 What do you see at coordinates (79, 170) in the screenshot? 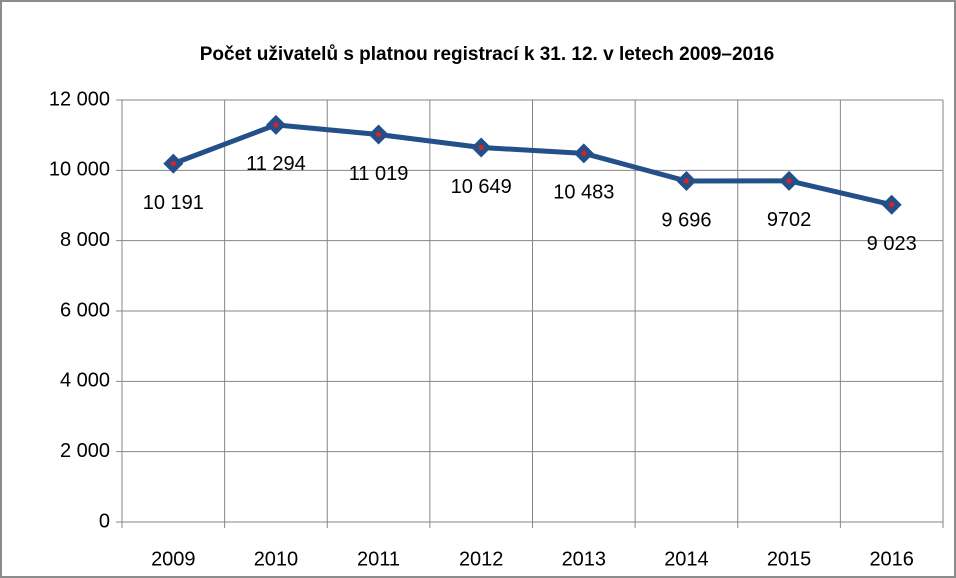
I see `y-tick-label: 10 000` at bounding box center [79, 170].